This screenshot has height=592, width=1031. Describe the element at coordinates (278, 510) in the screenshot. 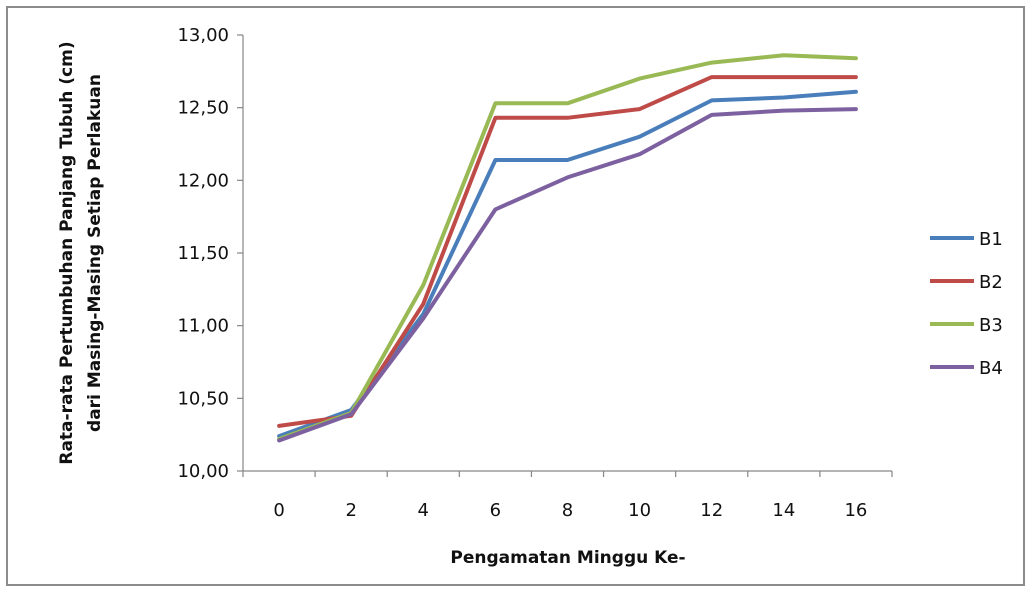

I see `x-tick-label: 0` at that location.